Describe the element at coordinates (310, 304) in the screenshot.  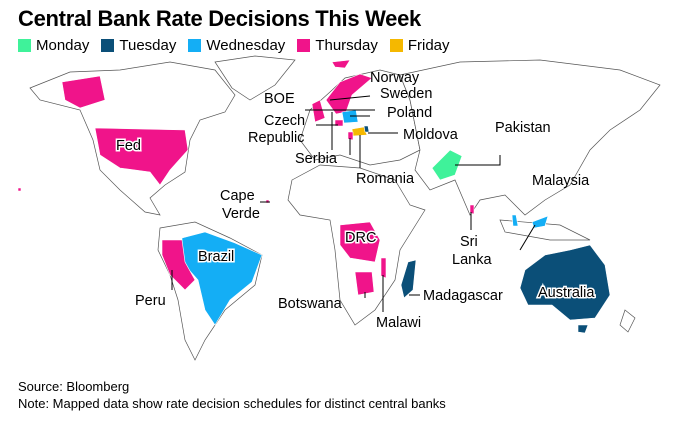
I see `label-botswana: Botswana` at that location.